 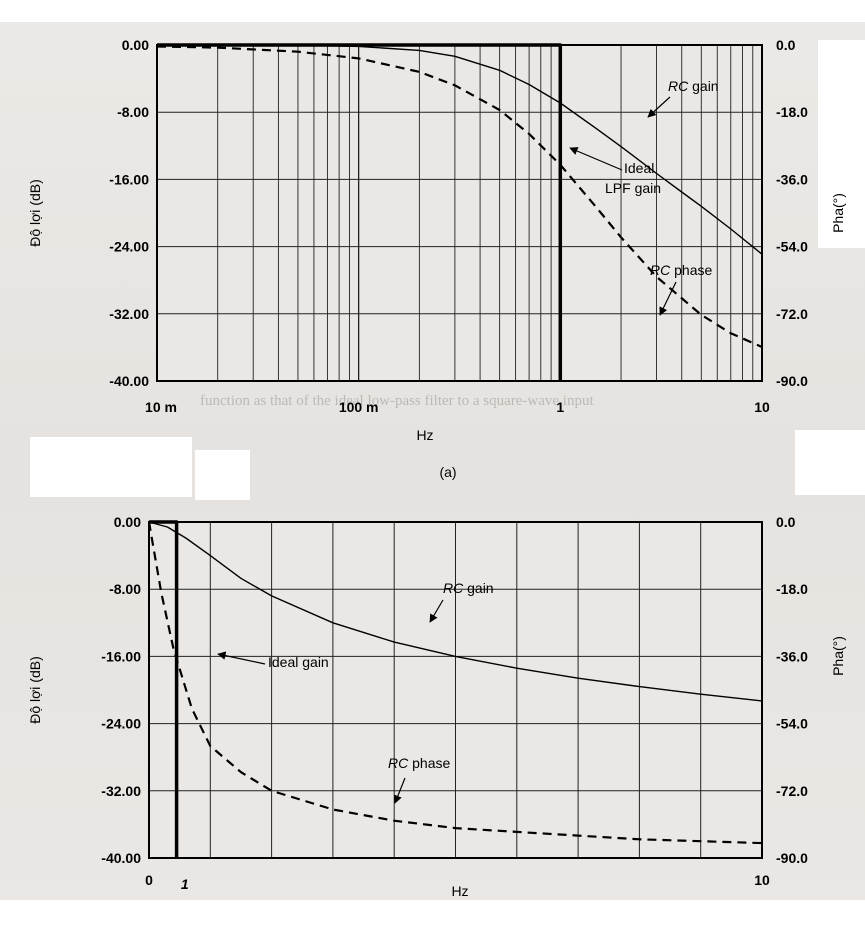 What do you see at coordinates (432, 11) in the screenshot?
I see `top-white-margin` at bounding box center [432, 11].